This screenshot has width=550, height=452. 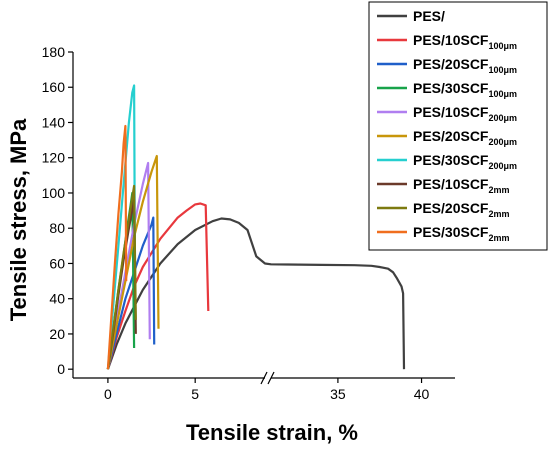 What do you see at coordinates (57, 228) in the screenshot?
I see `y-tick-label: 80` at bounding box center [57, 228].